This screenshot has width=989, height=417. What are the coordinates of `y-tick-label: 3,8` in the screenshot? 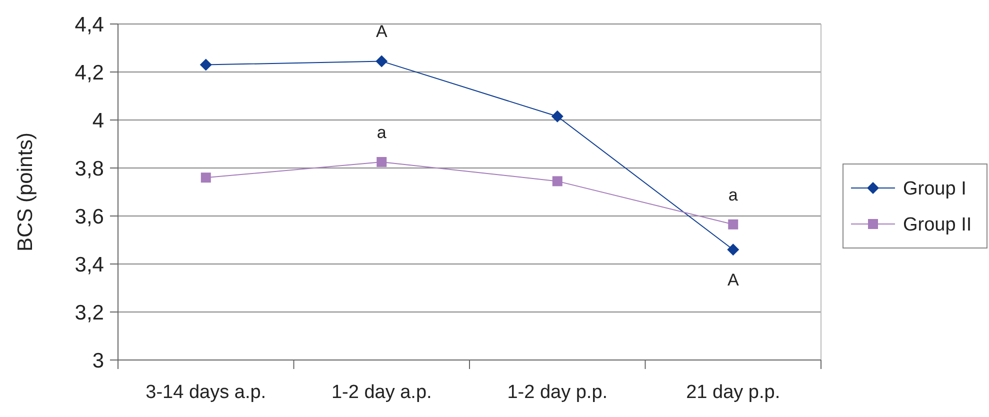 It's located at (89, 168).